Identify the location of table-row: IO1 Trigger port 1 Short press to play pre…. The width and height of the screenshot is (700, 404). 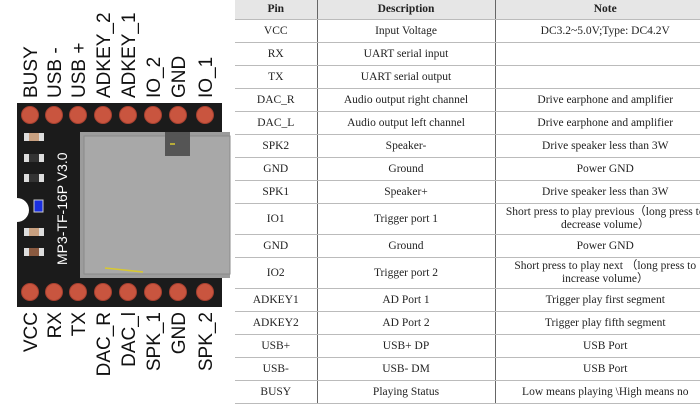
(467, 219).